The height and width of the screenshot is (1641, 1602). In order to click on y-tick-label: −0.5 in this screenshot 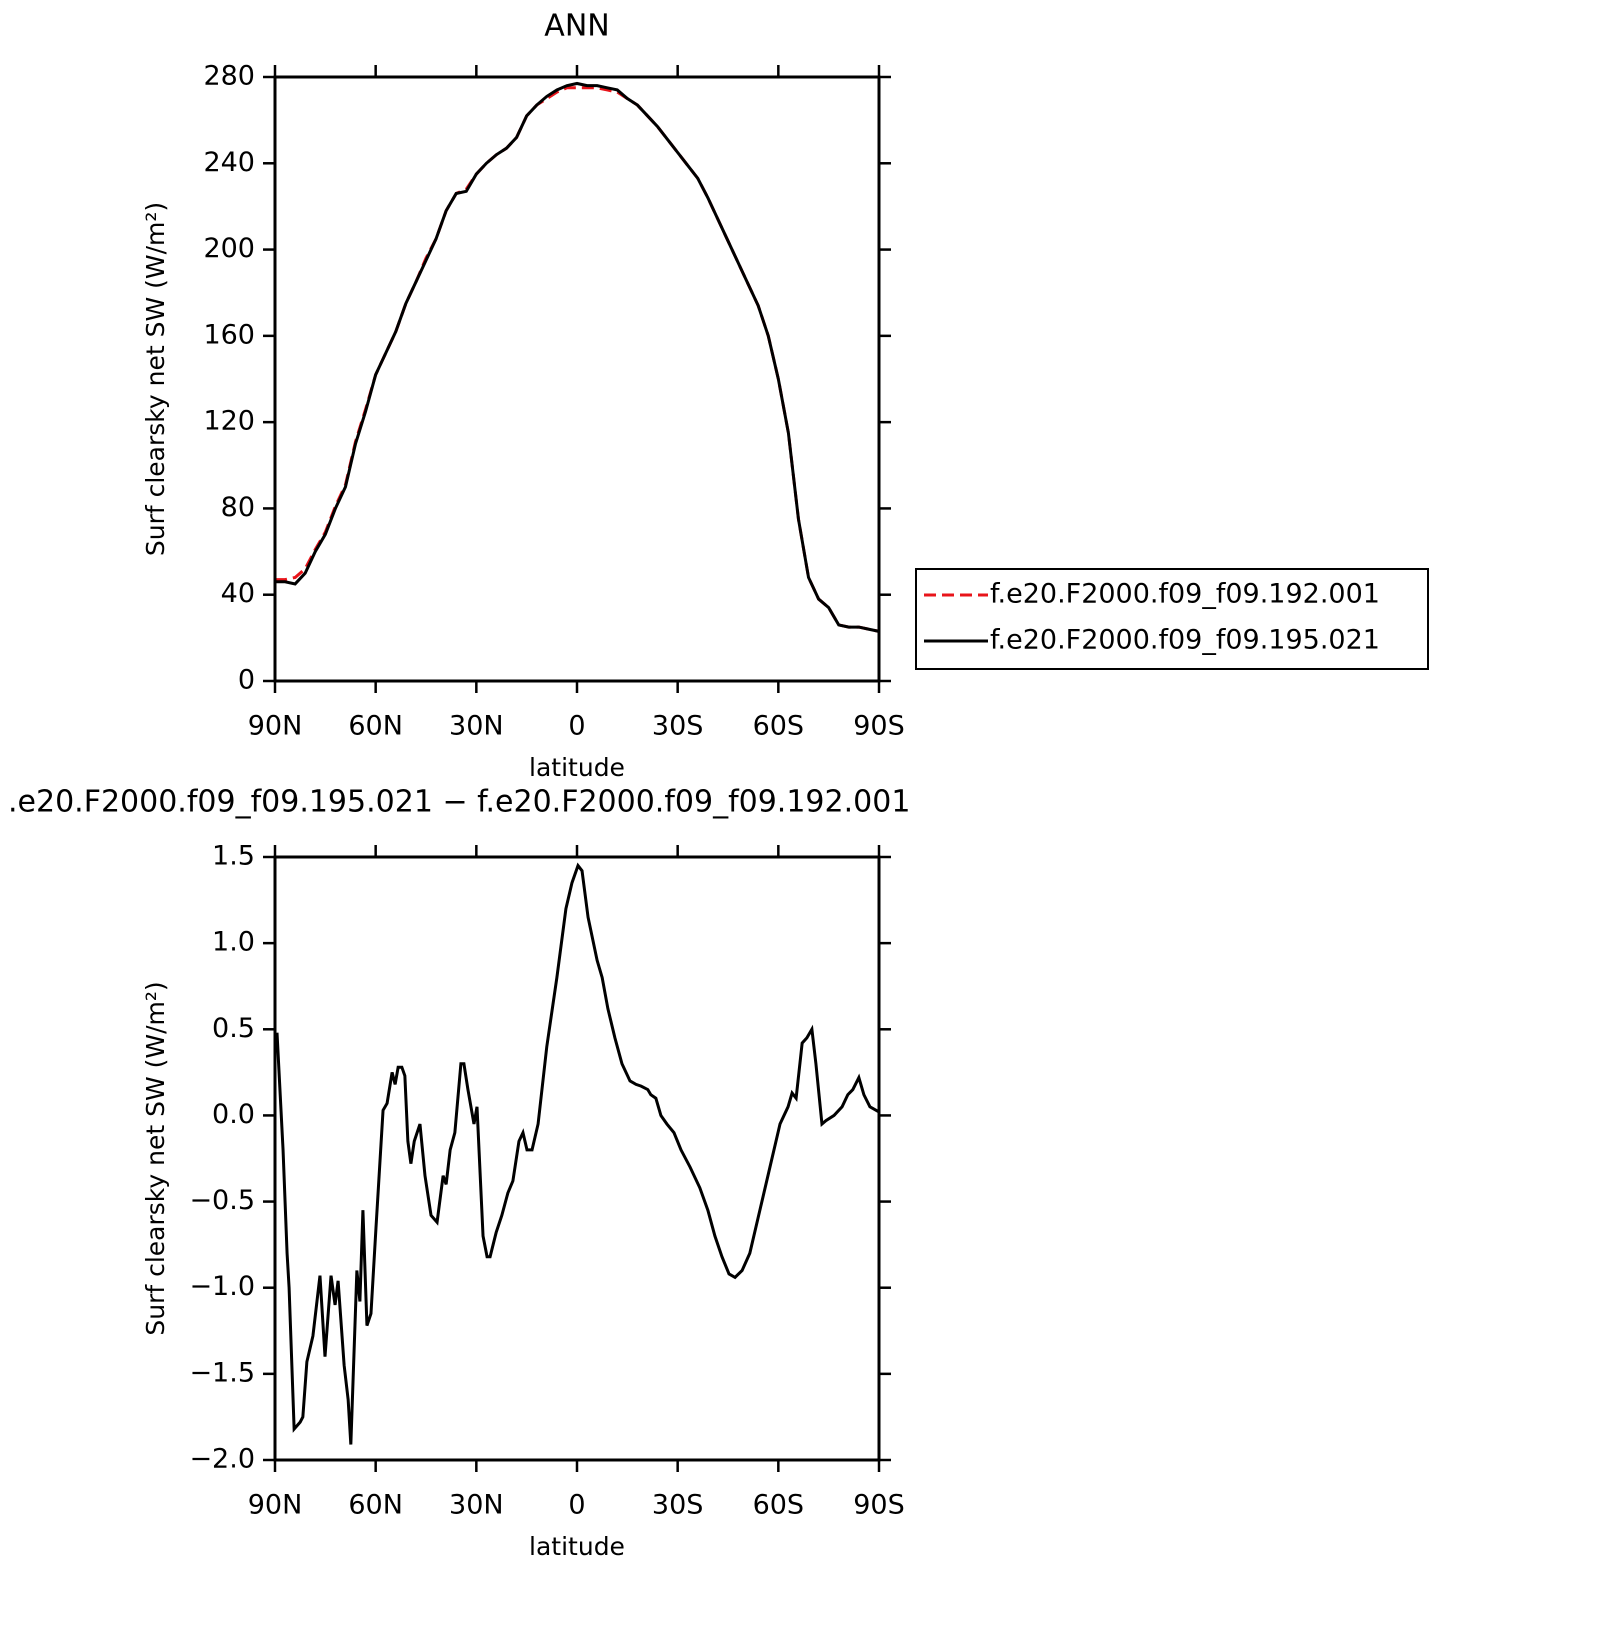, I will do `click(222, 1200)`.